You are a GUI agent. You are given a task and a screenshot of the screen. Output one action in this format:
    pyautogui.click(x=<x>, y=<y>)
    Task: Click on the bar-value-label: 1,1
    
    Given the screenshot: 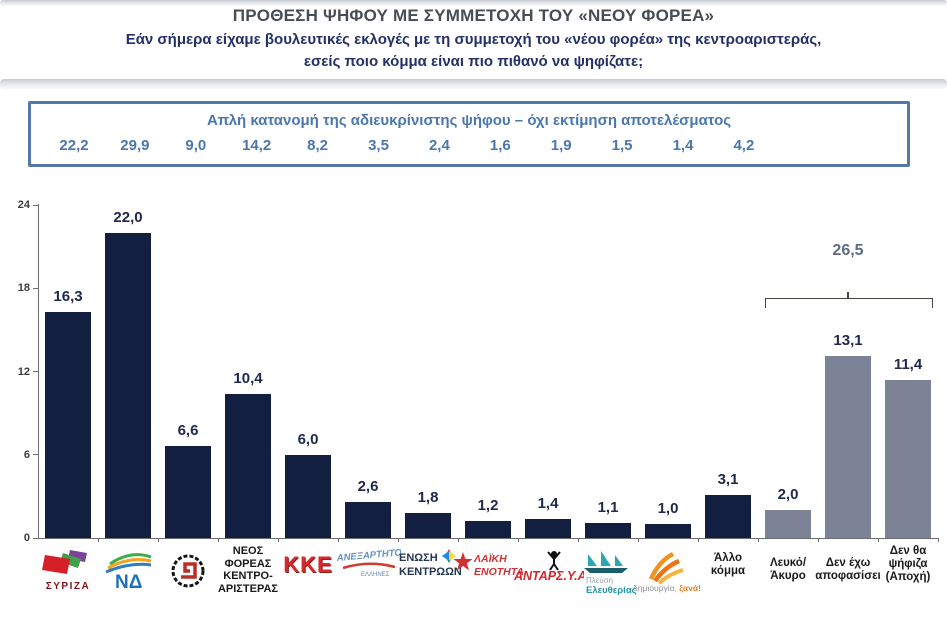 What is the action you would take?
    pyautogui.click(x=608, y=507)
    